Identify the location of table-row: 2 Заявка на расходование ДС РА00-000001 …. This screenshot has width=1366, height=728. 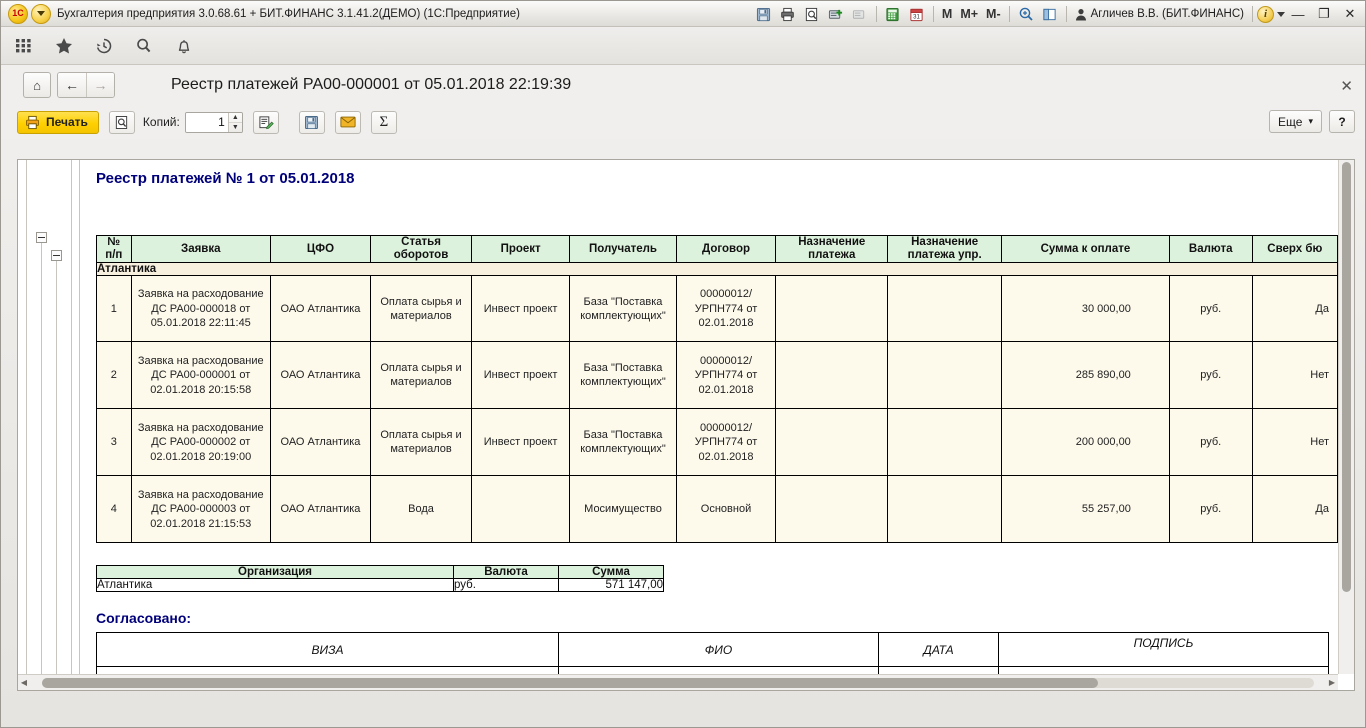
(717, 375).